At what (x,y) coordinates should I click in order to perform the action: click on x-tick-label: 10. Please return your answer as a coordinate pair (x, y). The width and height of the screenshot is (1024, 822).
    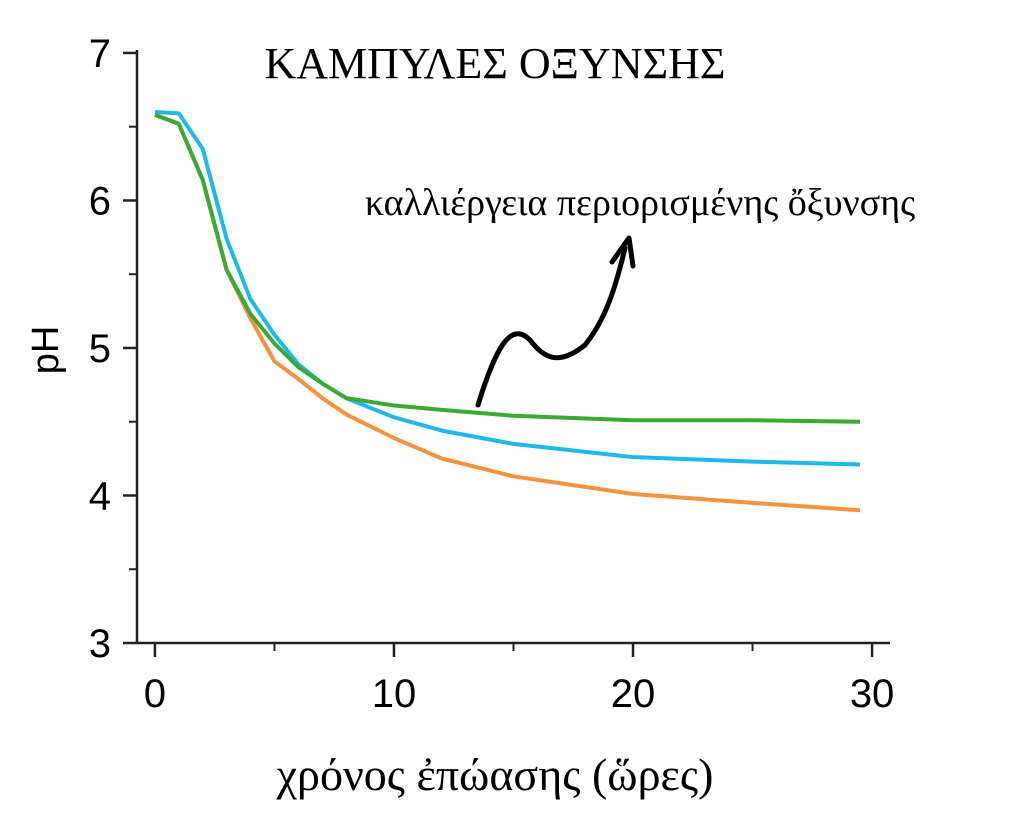
    Looking at the image, I should click on (394, 694).